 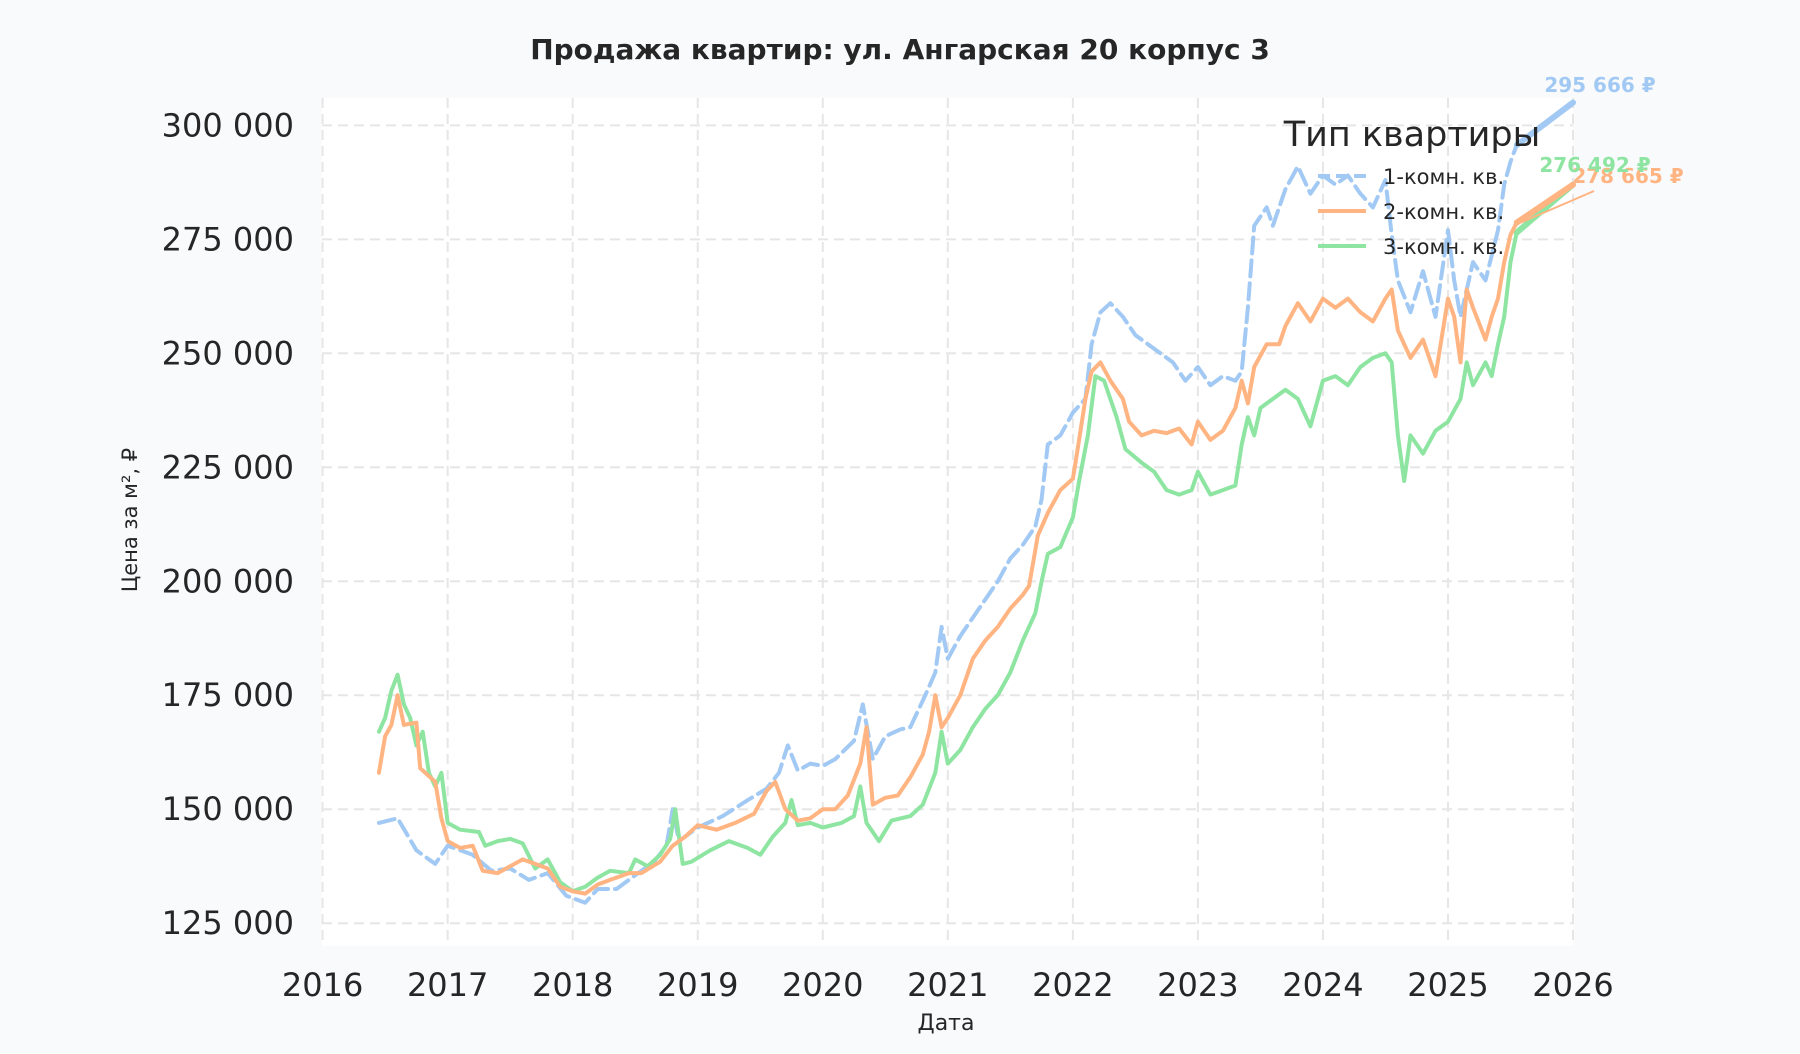 What do you see at coordinates (228, 923) in the screenshot?
I see `y-tick-label: 125 000` at bounding box center [228, 923].